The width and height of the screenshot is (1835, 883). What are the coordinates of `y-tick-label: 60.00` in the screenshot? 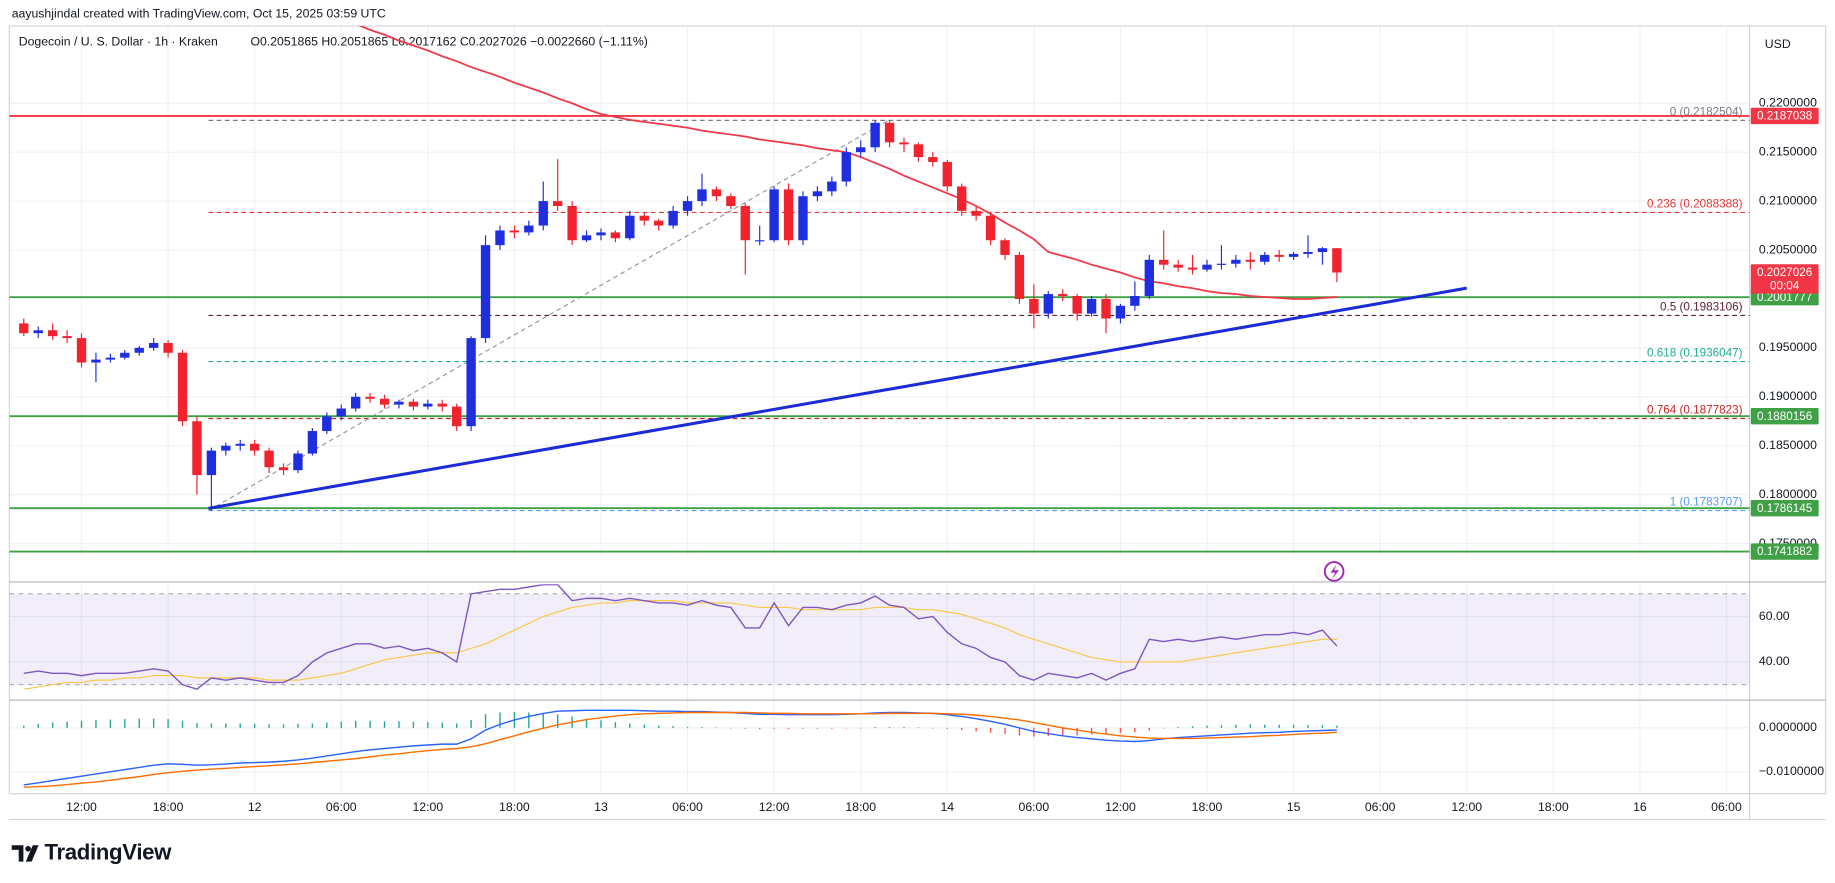 It's located at (1774, 616).